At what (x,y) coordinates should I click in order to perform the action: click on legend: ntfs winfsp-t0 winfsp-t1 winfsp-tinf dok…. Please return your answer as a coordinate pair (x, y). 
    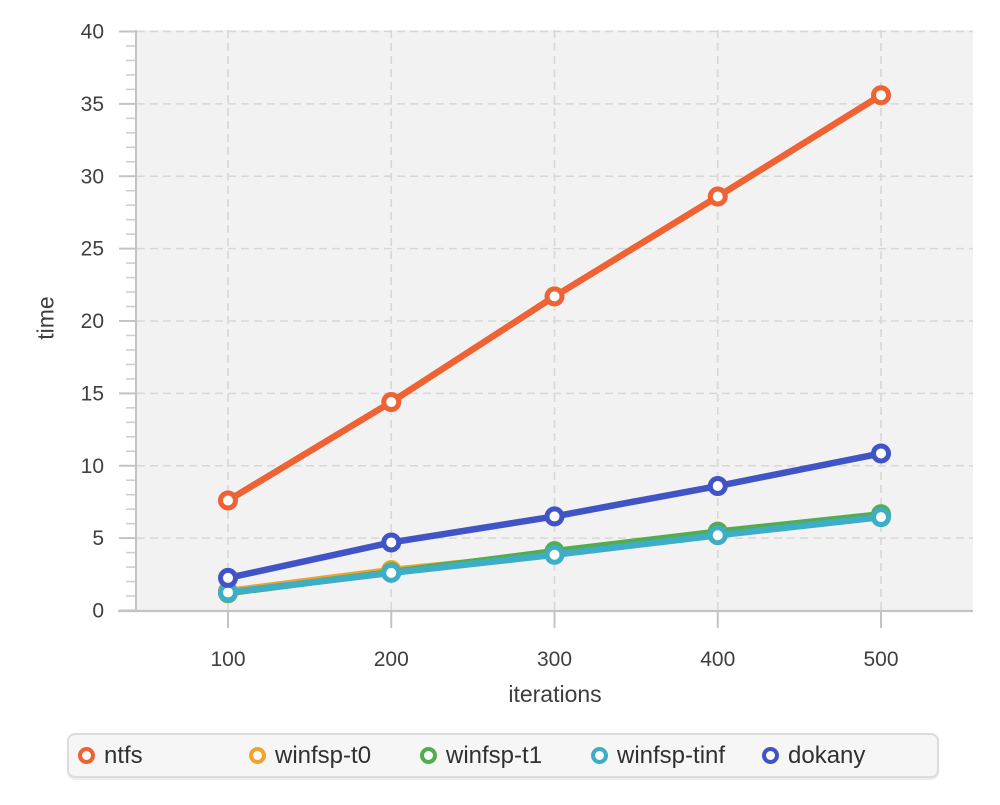
    Looking at the image, I should click on (503, 755).